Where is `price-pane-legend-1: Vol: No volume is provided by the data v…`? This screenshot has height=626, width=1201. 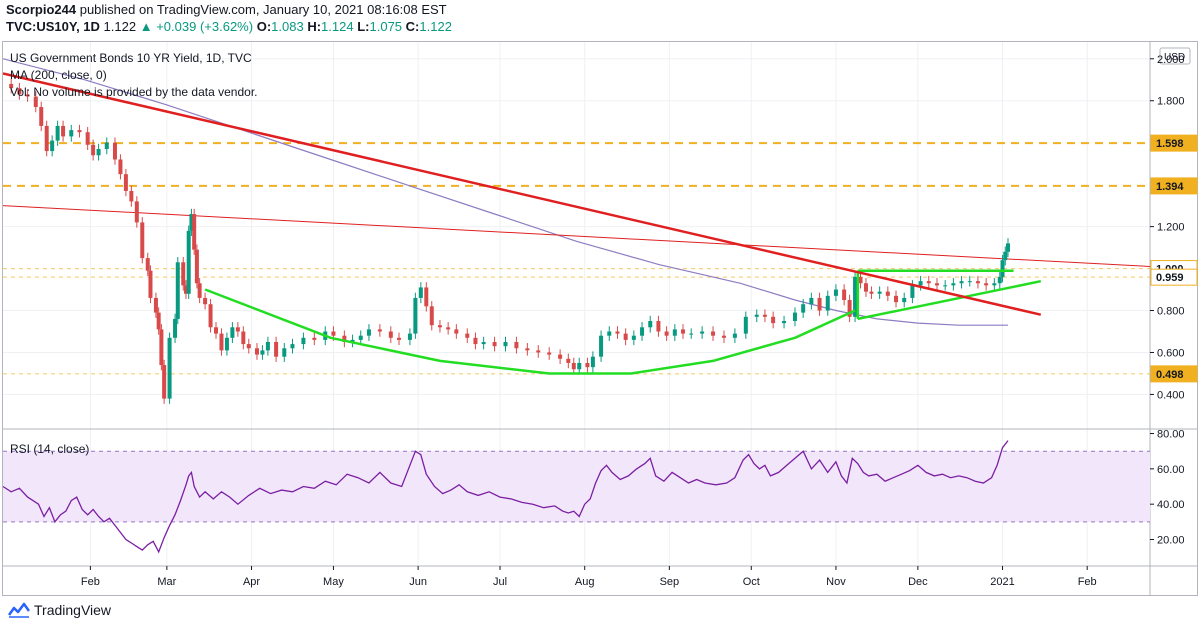 price-pane-legend-1: Vol: No volume is provided by the data v… is located at coordinates (133, 92).